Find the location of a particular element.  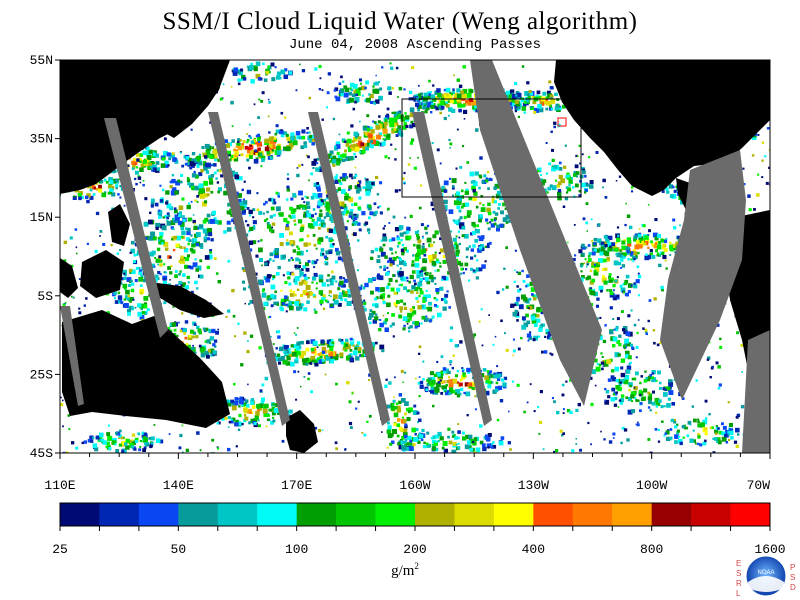

colorbar-label: 25 is located at coordinates (60, 549).